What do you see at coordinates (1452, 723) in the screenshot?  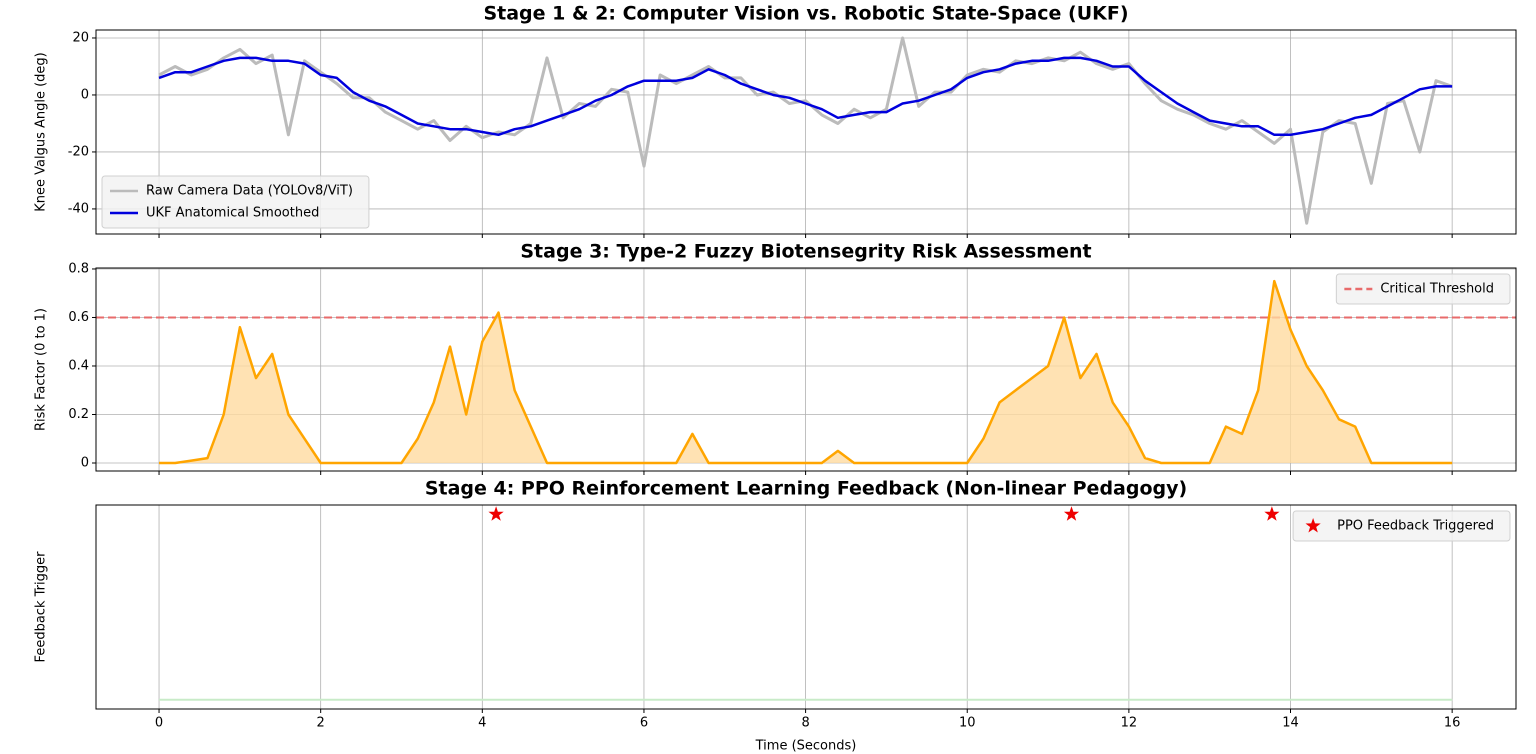 I see `x-tick-label: 16` at bounding box center [1452, 723].